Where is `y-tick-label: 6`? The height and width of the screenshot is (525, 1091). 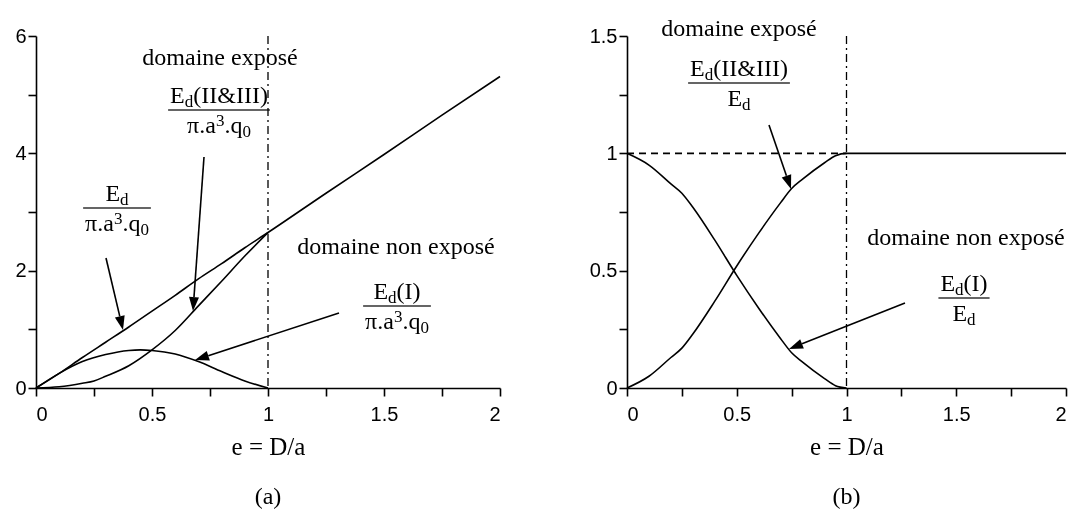 y-tick-label: 6 is located at coordinates (21, 35).